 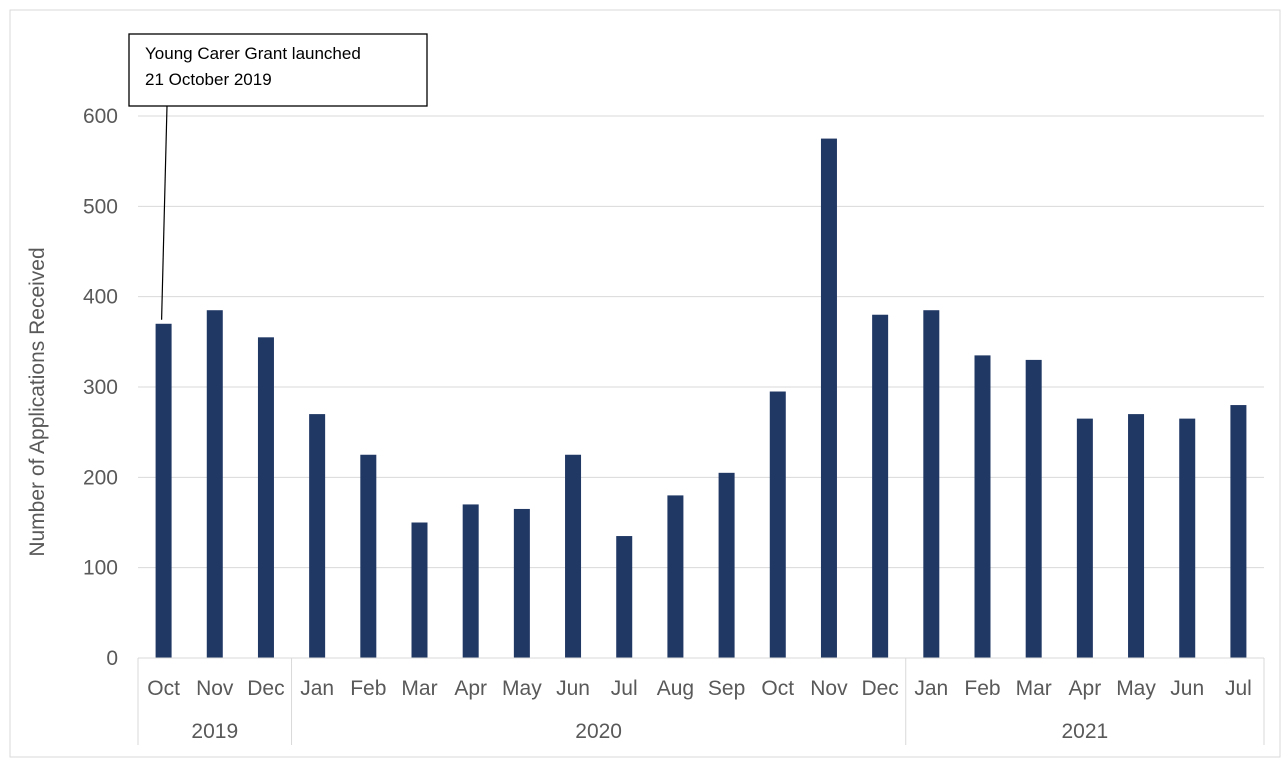 What do you see at coordinates (726, 688) in the screenshot?
I see `x-tick-label: Sep` at bounding box center [726, 688].